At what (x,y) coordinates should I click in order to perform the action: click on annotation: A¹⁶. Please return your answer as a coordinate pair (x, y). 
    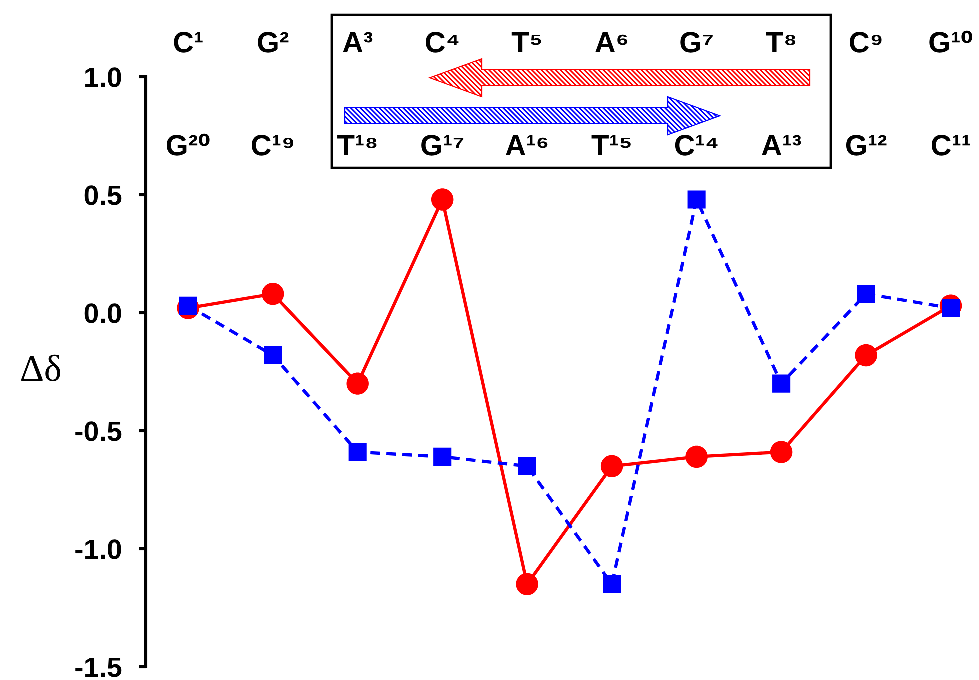
    Looking at the image, I should click on (527, 145).